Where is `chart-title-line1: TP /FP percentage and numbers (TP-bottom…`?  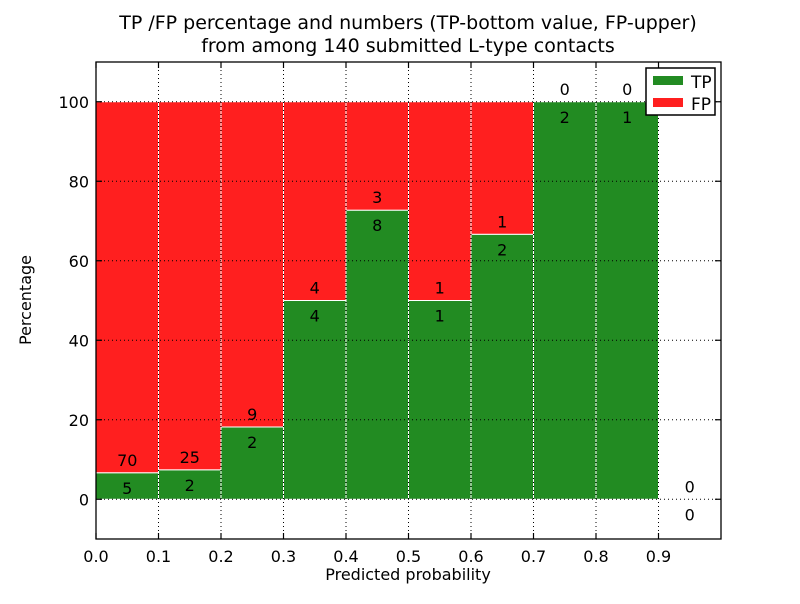 chart-title-line1: TP /FP percentage and numbers (TP-bottom… is located at coordinates (407, 23).